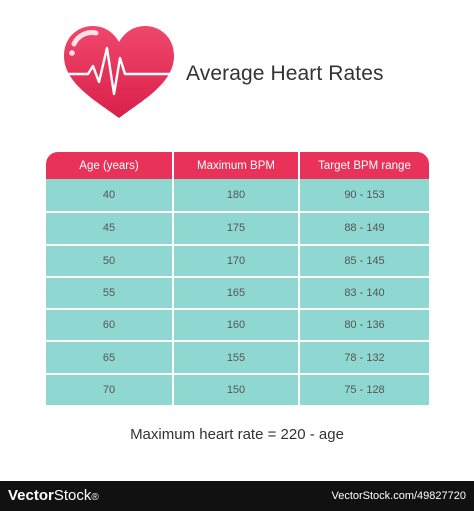 Image resolution: width=474 pixels, height=511 pixels. What do you see at coordinates (110, 356) in the screenshot?
I see `age-cell: 65` at bounding box center [110, 356].